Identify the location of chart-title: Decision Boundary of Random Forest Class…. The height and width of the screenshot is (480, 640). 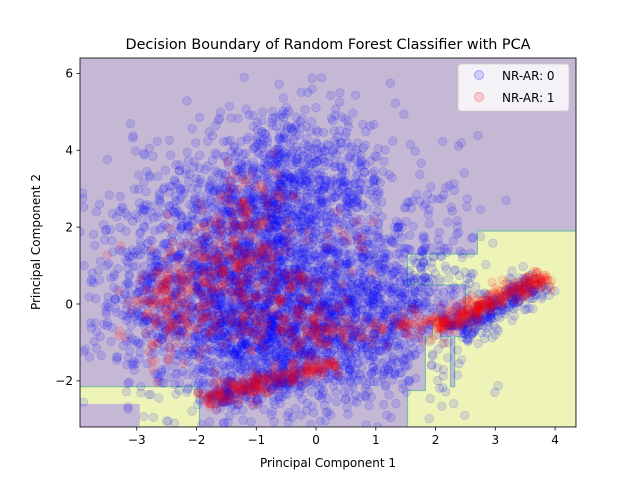
(328, 45).